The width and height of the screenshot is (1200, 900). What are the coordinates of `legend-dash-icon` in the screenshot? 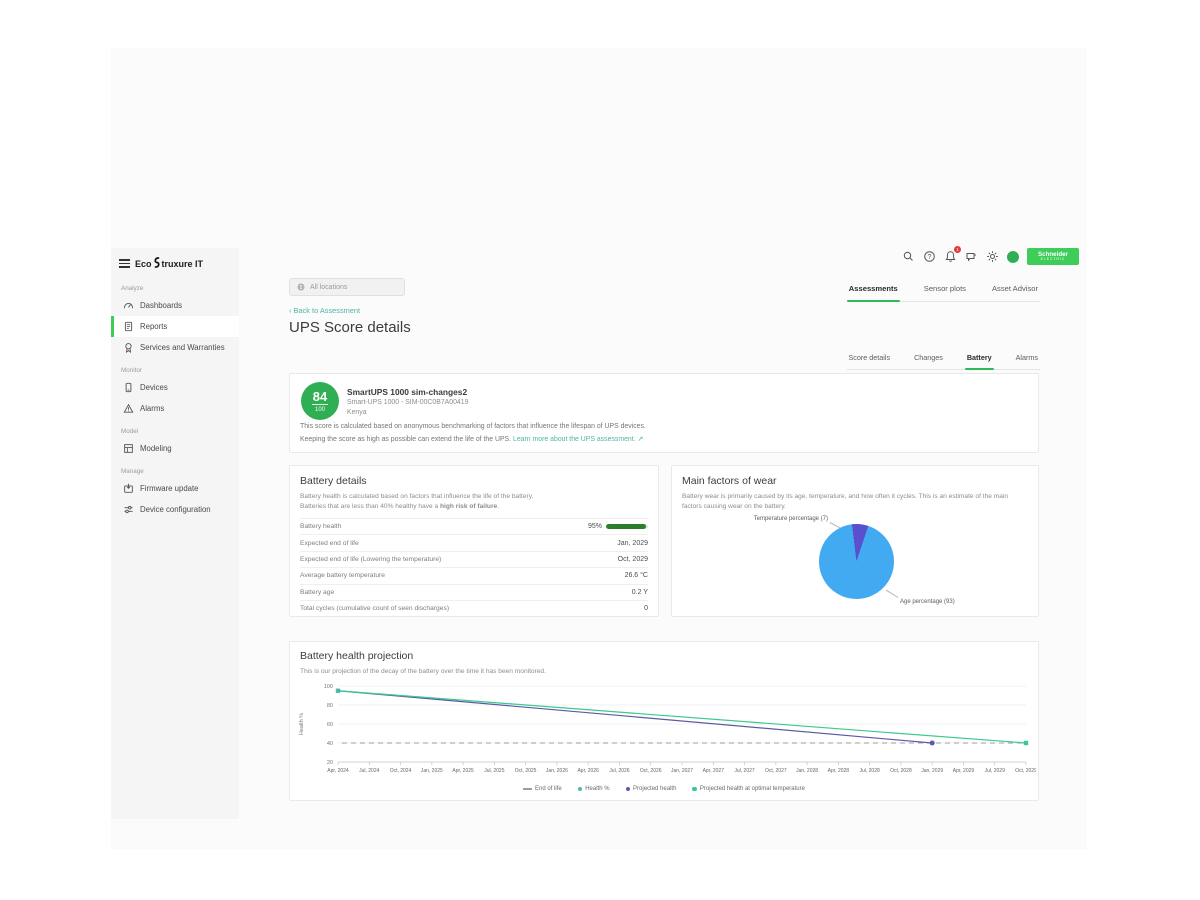 It's located at (527, 789).